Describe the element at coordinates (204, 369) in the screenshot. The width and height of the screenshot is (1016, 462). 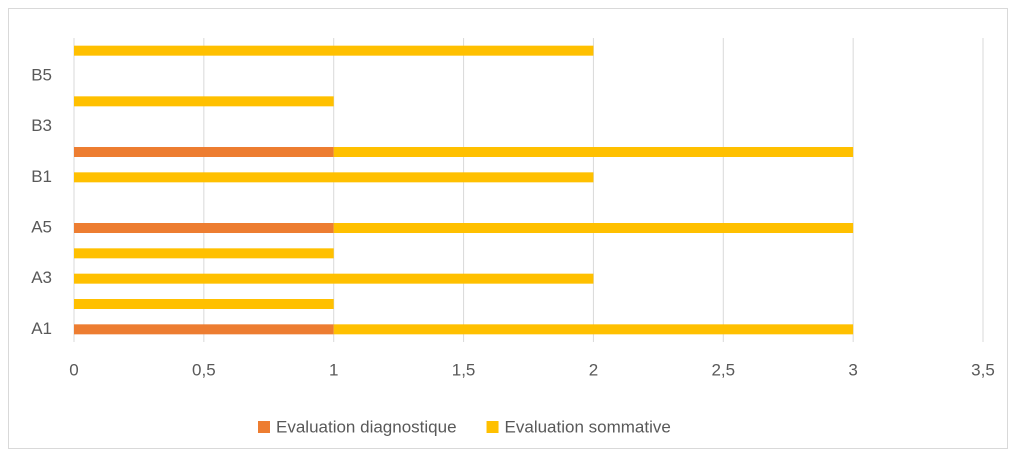
I see `x-tick-label: 0,5` at that location.